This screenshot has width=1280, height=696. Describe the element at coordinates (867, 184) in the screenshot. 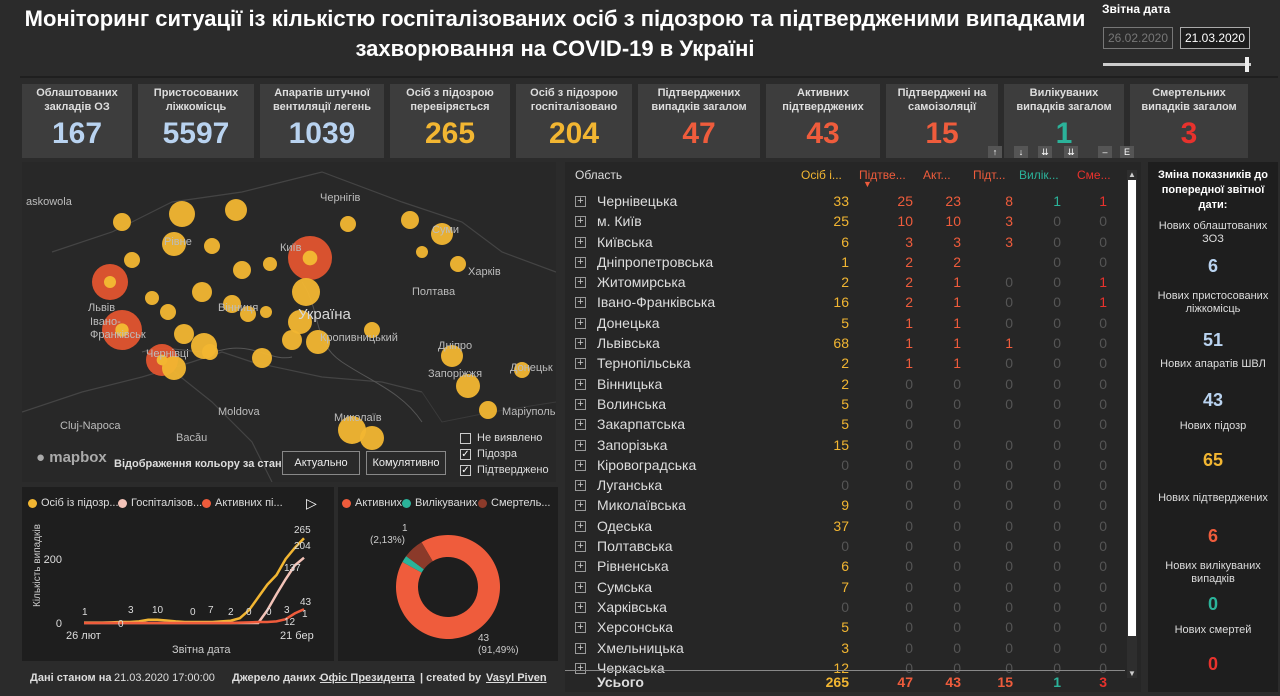

I see `sort-desc-icon: ▼` at that location.